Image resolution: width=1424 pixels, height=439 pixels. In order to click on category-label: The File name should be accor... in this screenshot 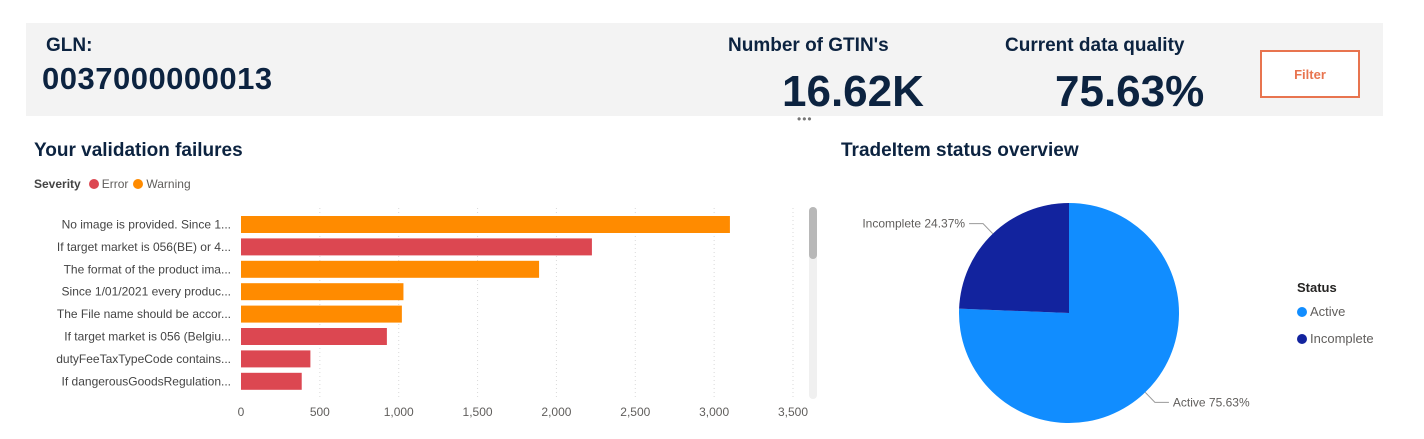, I will do `click(144, 314)`.